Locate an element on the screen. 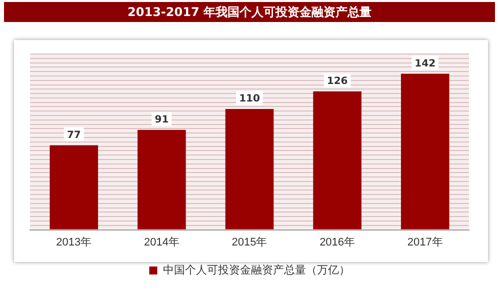 This screenshot has width=499, height=302. x-tick-label: 2015年 is located at coordinates (250, 242).